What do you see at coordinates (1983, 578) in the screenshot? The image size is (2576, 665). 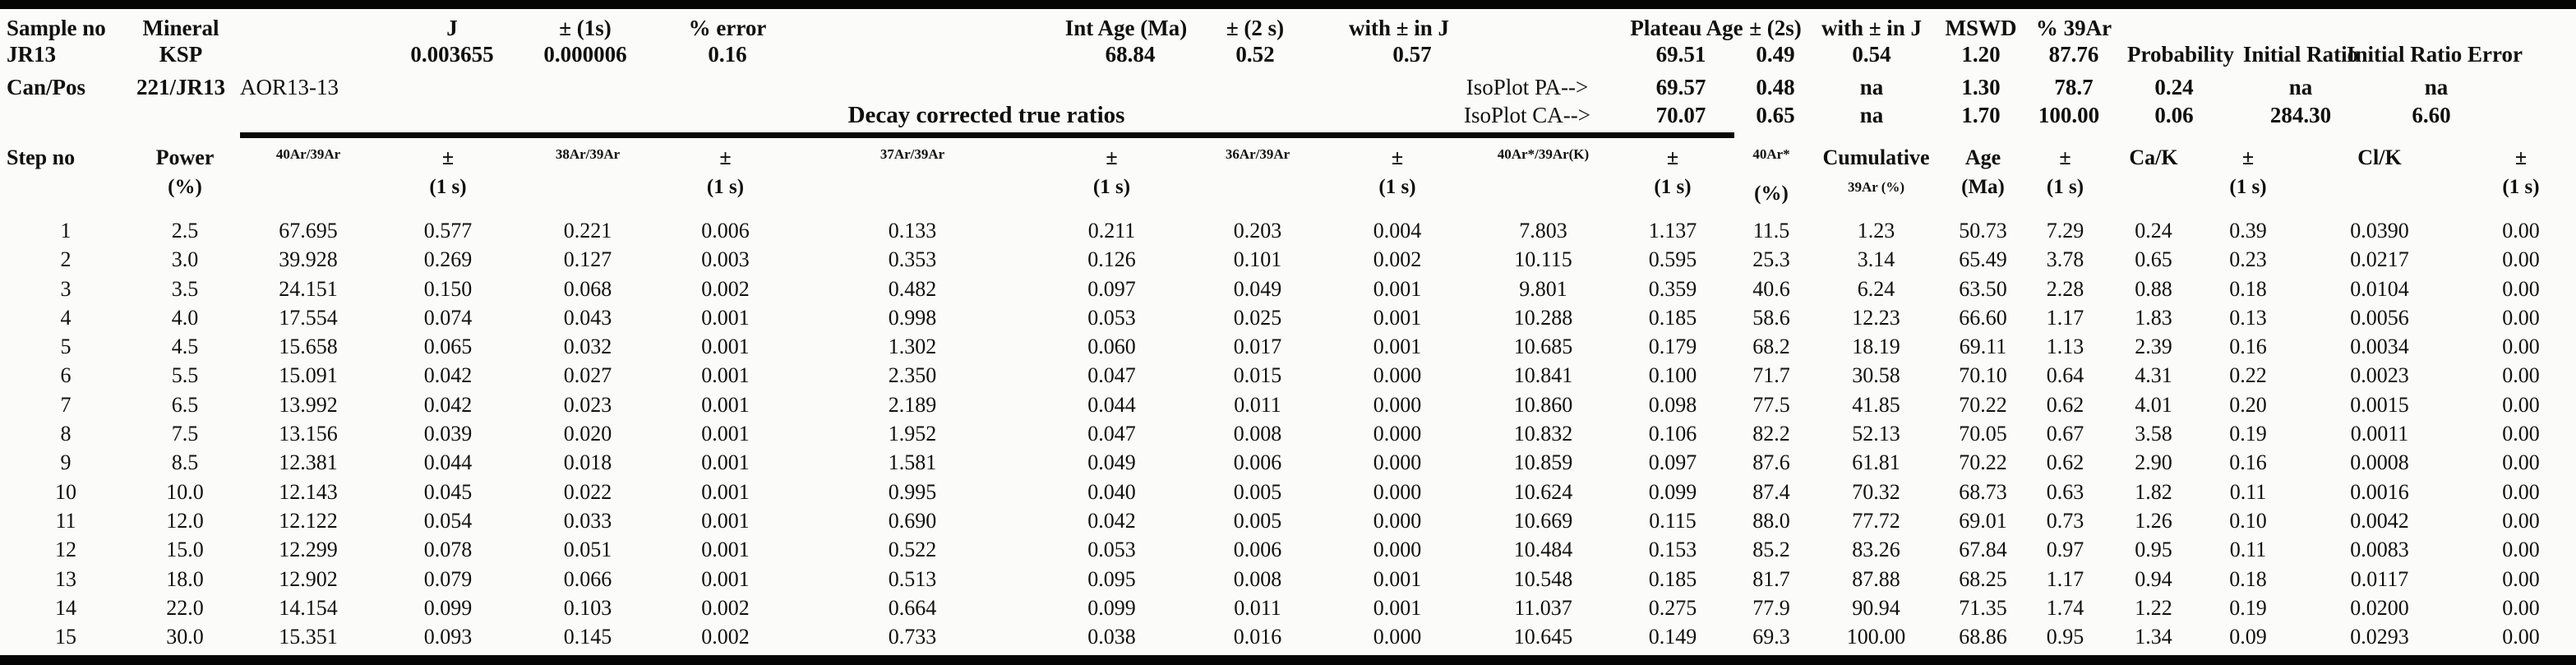 I see `cell: 68.25` at bounding box center [1983, 578].